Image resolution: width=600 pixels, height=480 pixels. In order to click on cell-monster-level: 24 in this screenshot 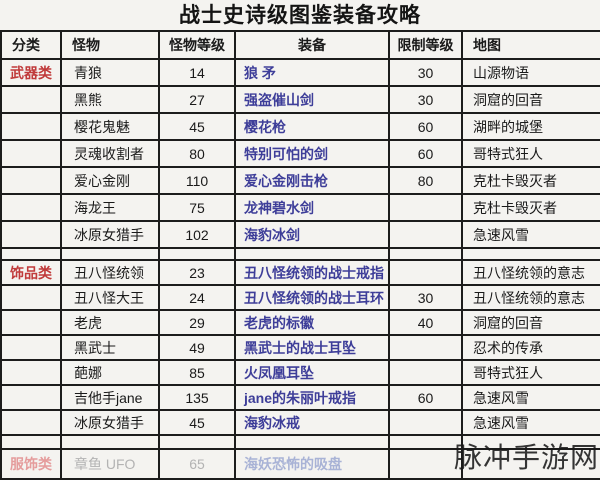, I will do `click(197, 297)`.